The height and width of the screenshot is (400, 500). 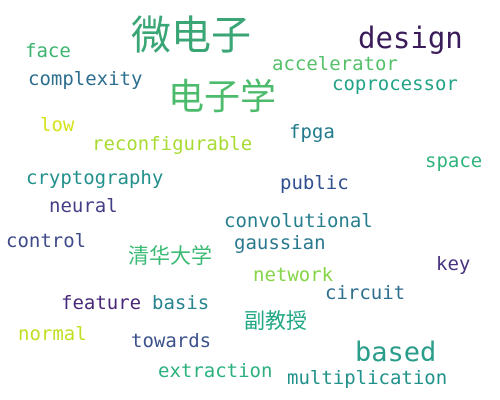 I want to click on word-circuit: circuit, so click(x=365, y=293).